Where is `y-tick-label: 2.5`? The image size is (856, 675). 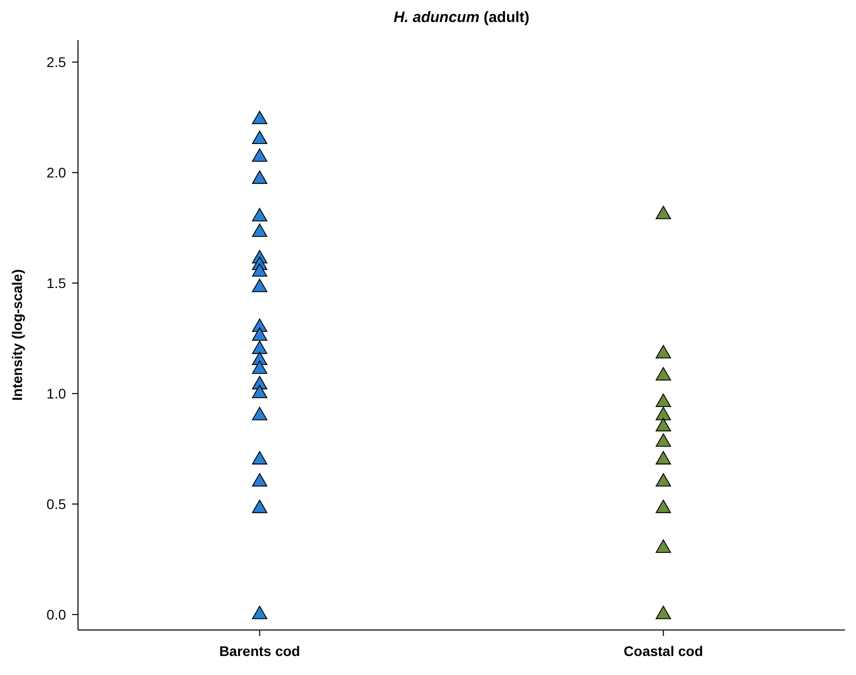 y-tick-label: 2.5 is located at coordinates (56, 62).